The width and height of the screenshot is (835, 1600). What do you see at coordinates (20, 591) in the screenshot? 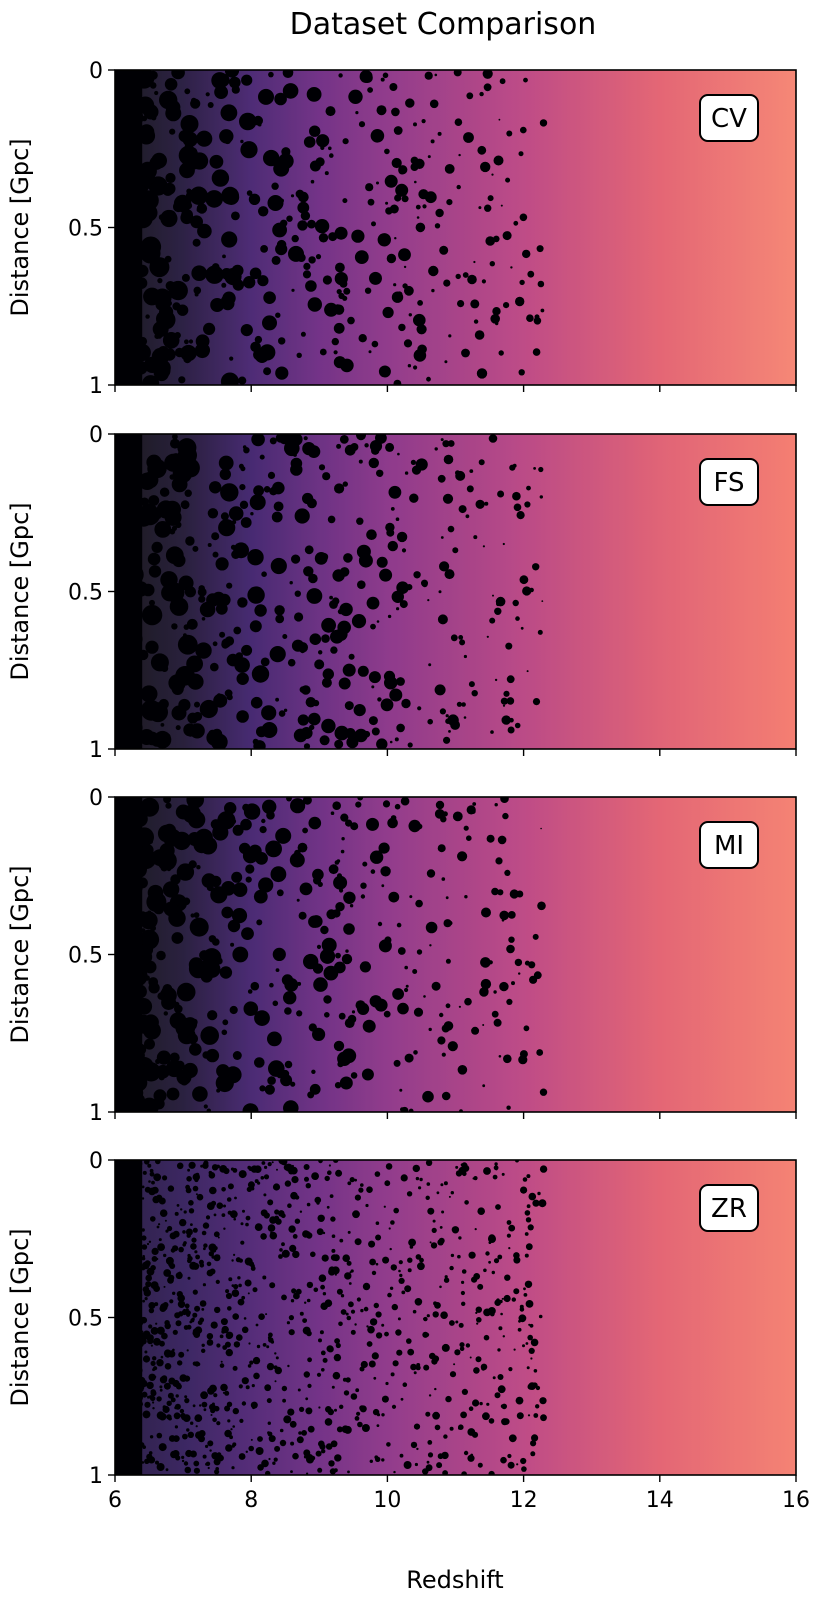
I see `y-axis-label: Distance [Gpc]` at bounding box center [20, 591].